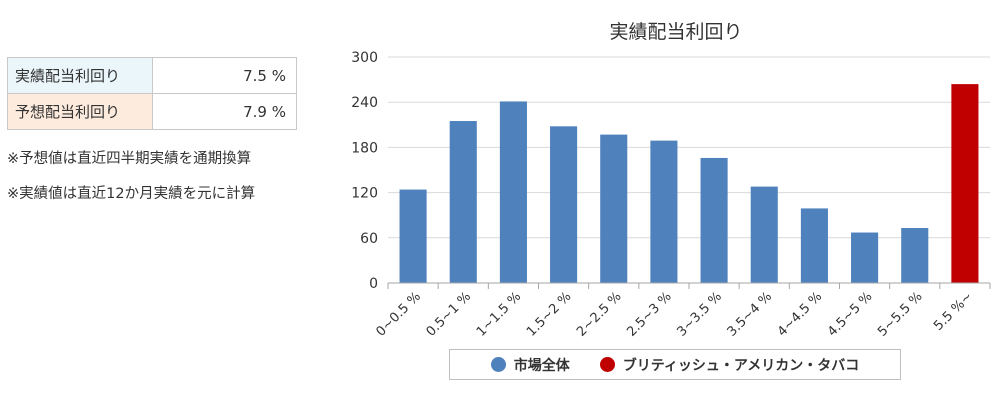 The image size is (1005, 409). What do you see at coordinates (364, 58) in the screenshot?
I see `y-tick-label: 300` at bounding box center [364, 58].